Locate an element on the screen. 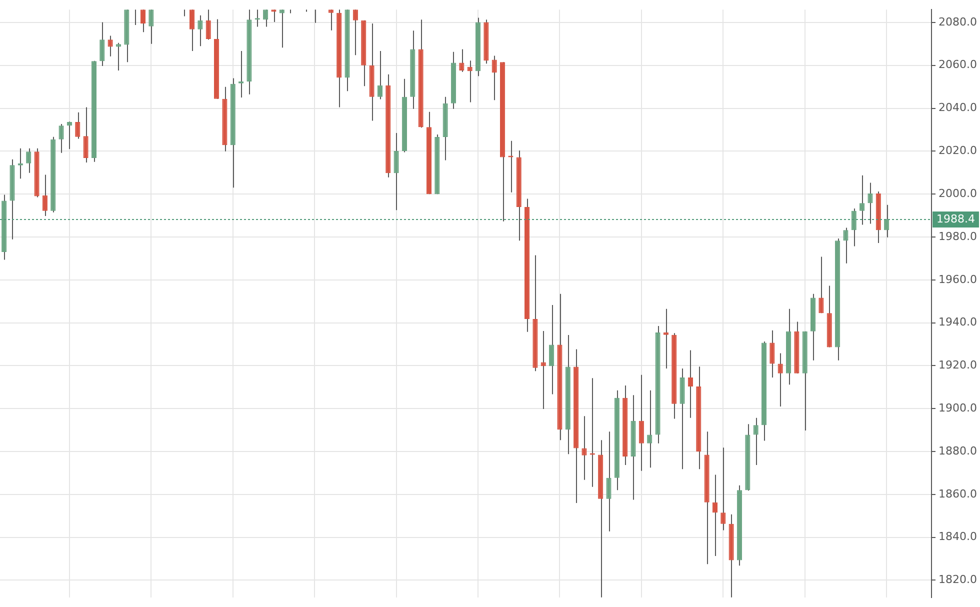 Image resolution: width=980 pixels, height=607 pixels. y-tick-label: 1960.0 is located at coordinates (958, 279).